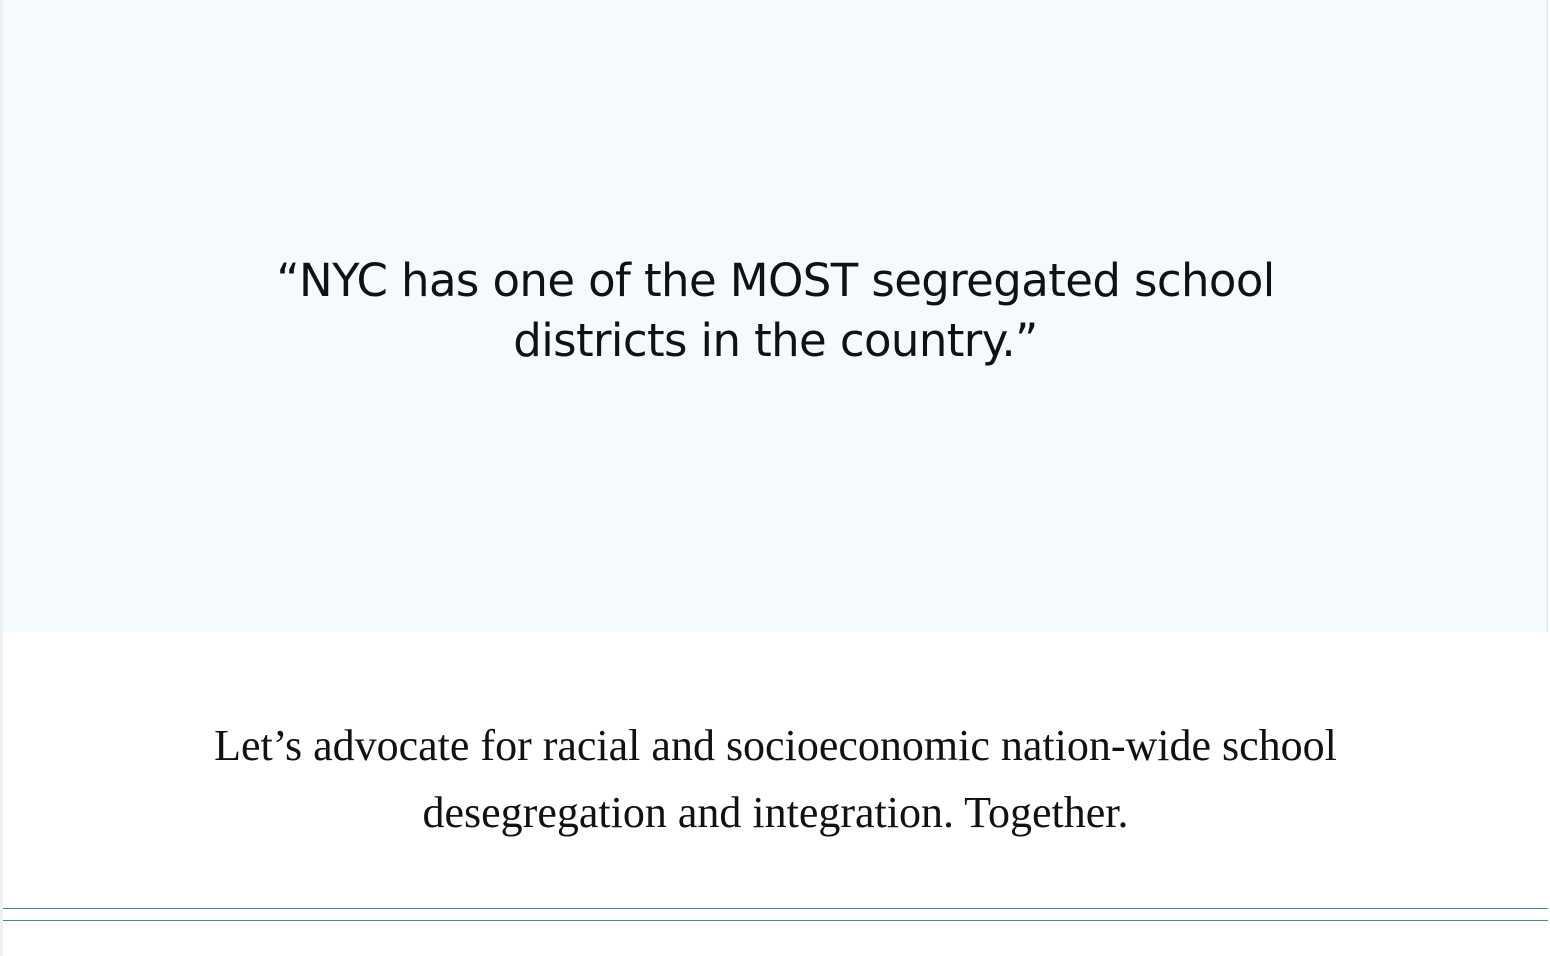 The height and width of the screenshot is (956, 1550). Describe the element at coordinates (775, 908) in the screenshot. I see `divider-top` at that location.